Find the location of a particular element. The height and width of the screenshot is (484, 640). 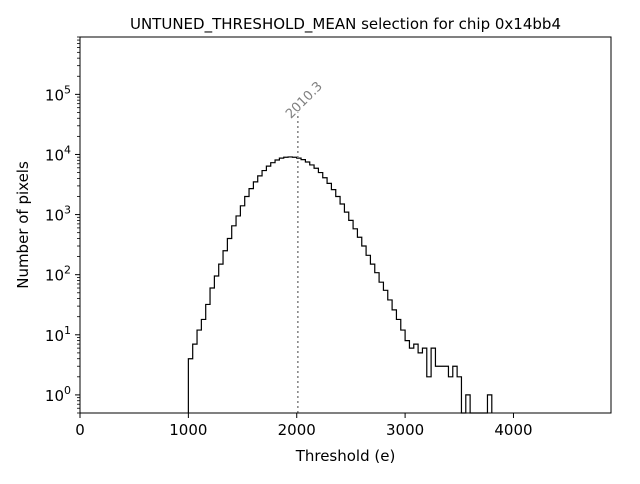

x-tick-label: 4000 is located at coordinates (513, 430).